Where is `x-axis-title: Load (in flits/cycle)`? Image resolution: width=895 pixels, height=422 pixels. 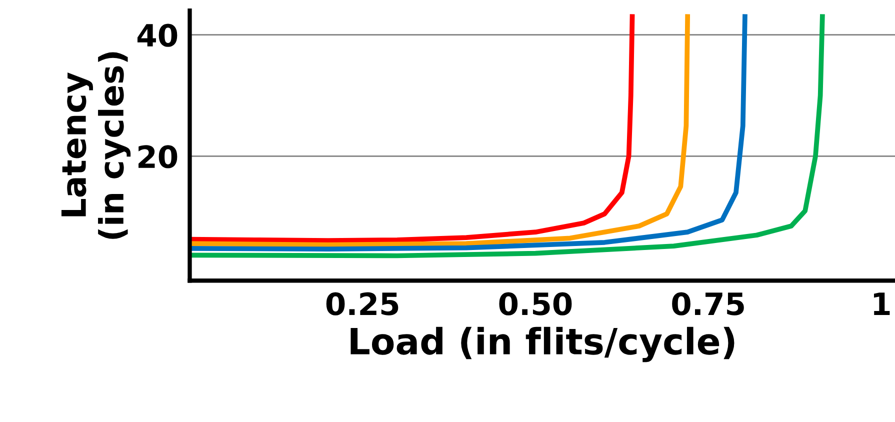 x-axis-title: Load (in flits/cycle) is located at coordinates (542, 344).